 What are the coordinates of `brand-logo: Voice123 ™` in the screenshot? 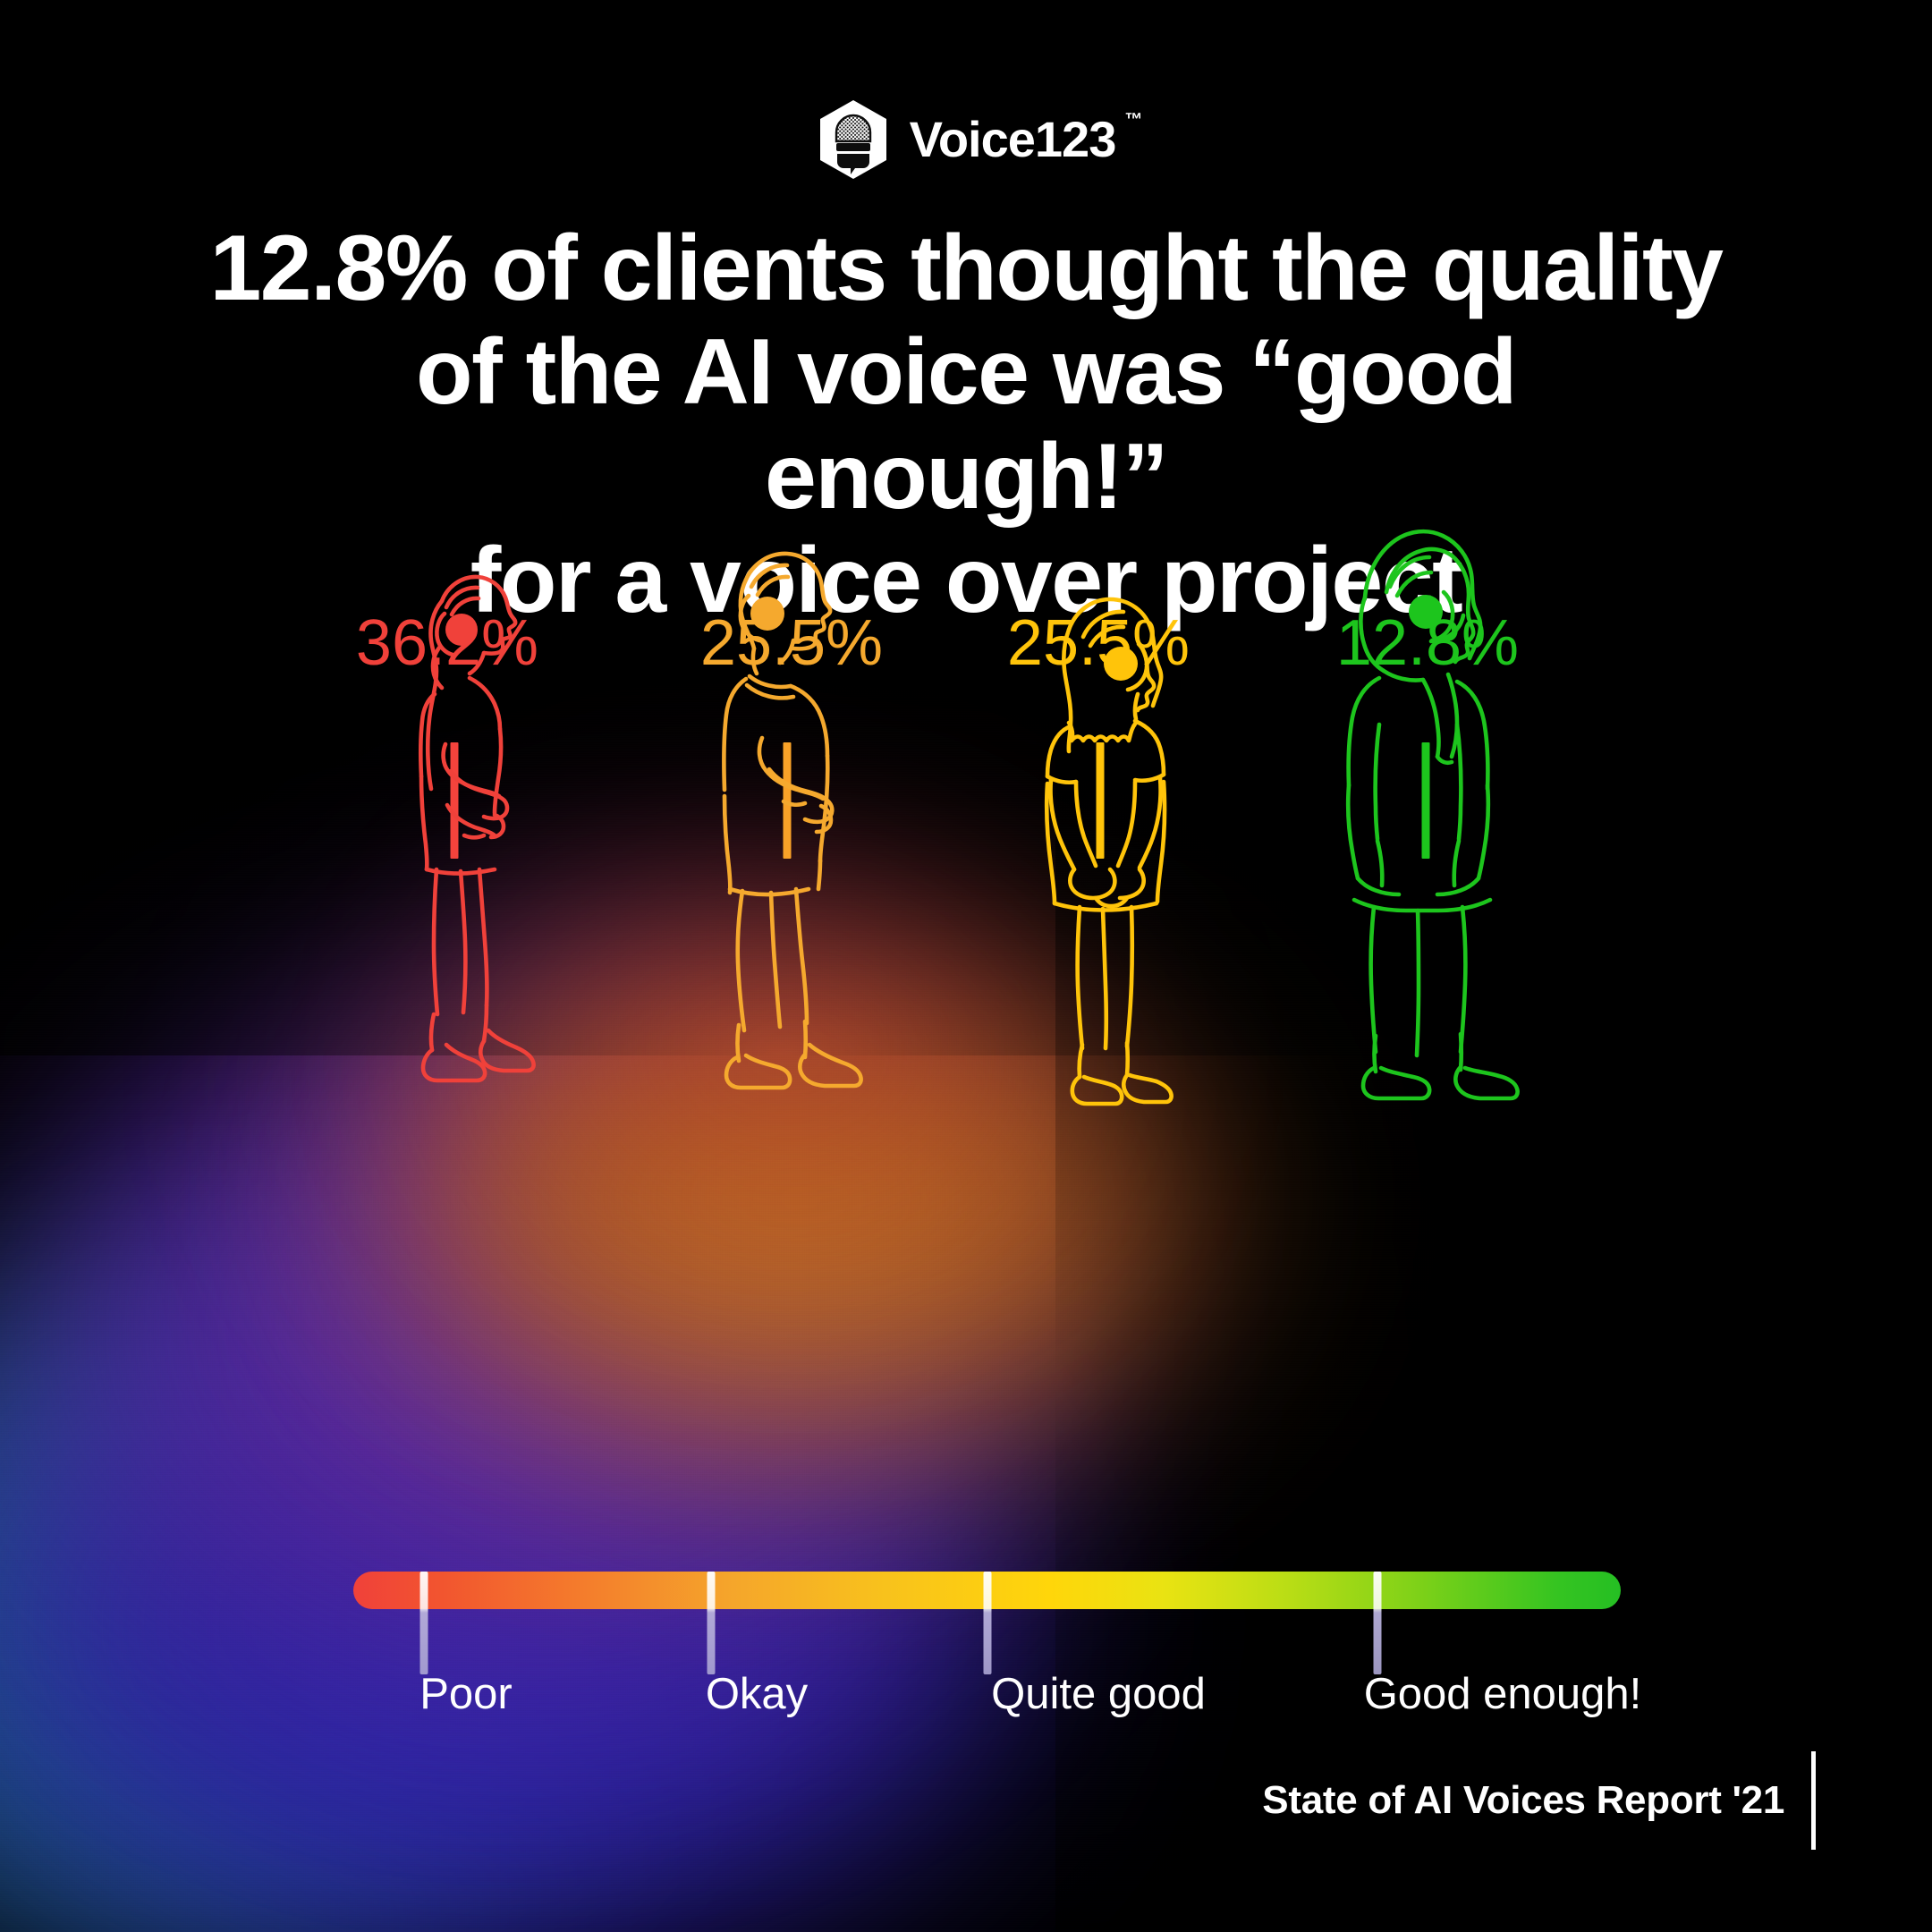 It's located at (966, 139).